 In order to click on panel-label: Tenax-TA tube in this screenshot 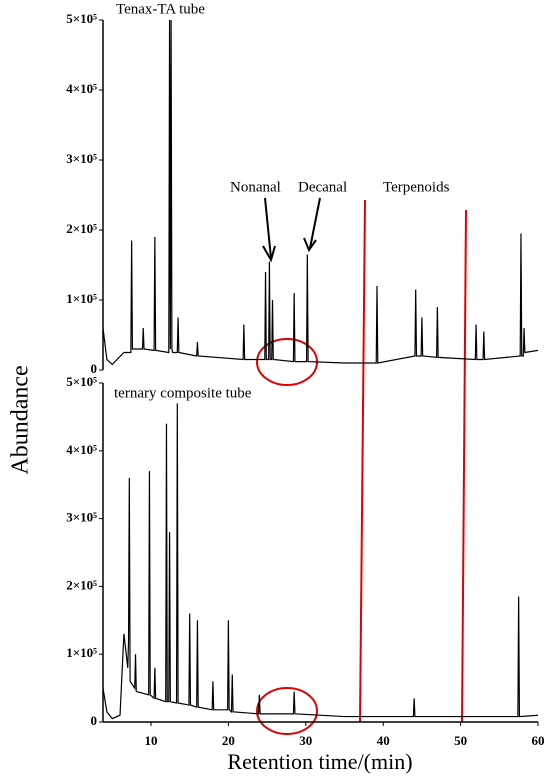, I will do `click(160, 9)`.